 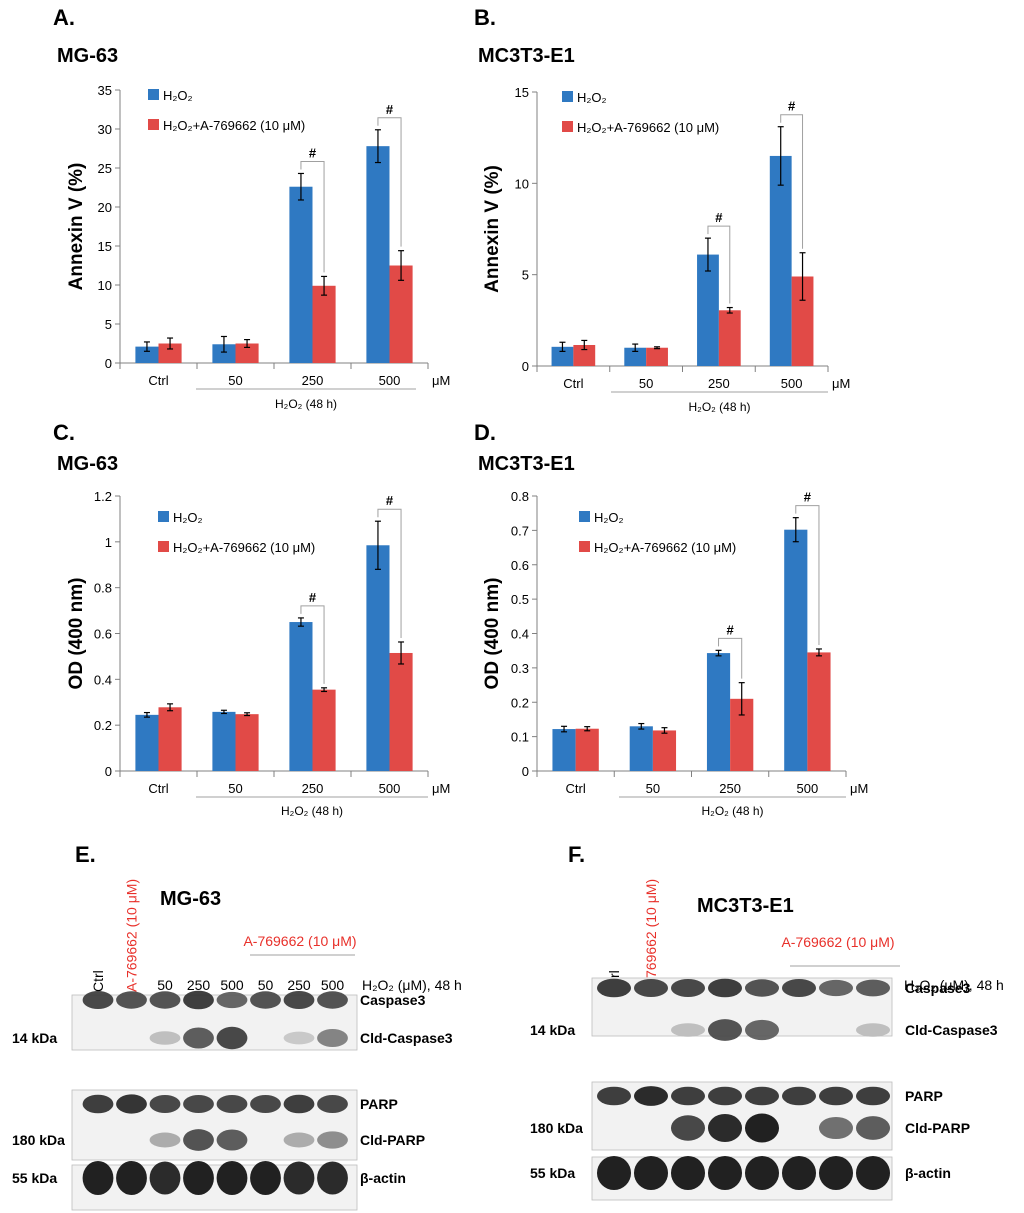 I want to click on group-label: H₂O₂ (48 h), so click(x=720, y=407).